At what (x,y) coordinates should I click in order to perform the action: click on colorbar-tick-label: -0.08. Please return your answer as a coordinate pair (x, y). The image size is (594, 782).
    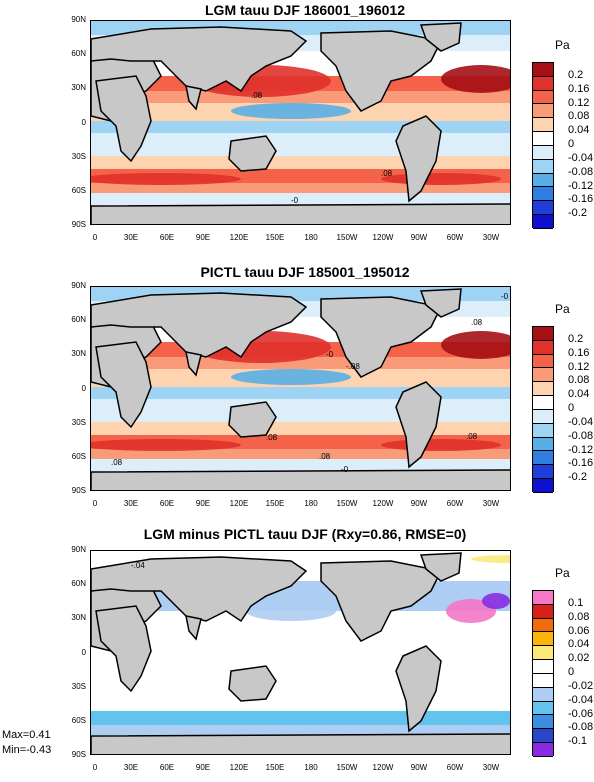
    Looking at the image, I should click on (581, 171).